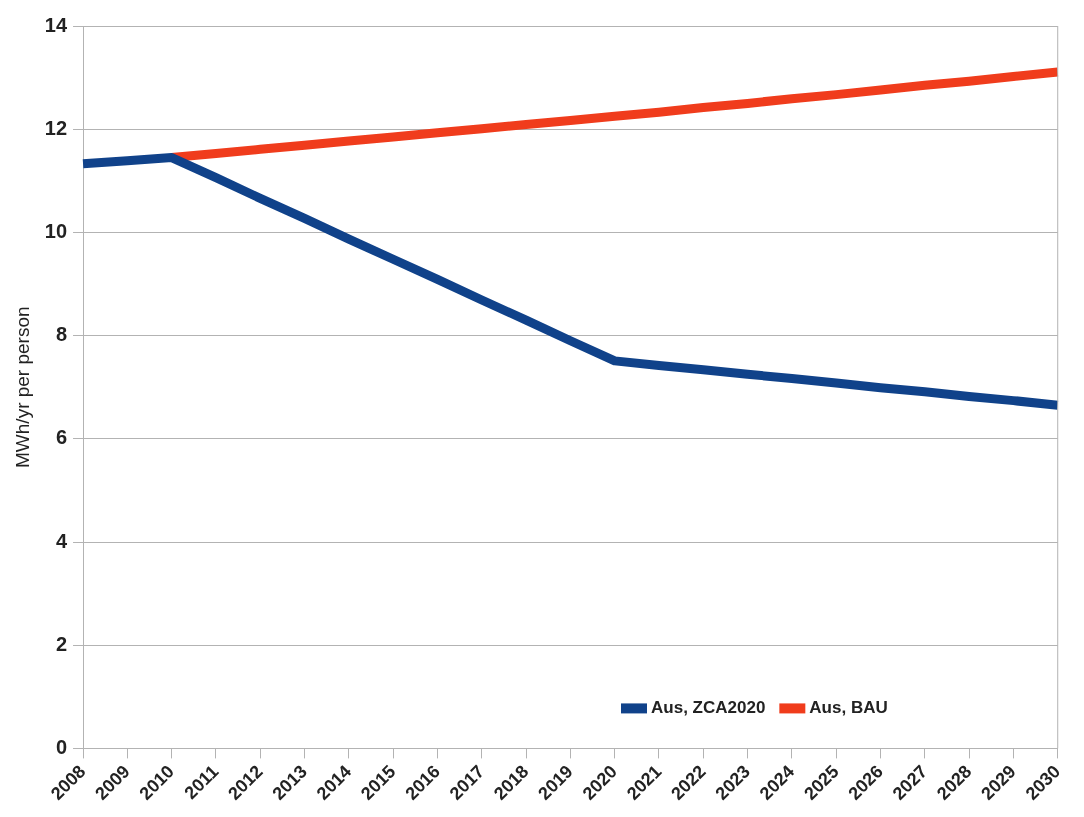  Describe the element at coordinates (61, 540) in the screenshot. I see `y-tick-label: 4` at that location.